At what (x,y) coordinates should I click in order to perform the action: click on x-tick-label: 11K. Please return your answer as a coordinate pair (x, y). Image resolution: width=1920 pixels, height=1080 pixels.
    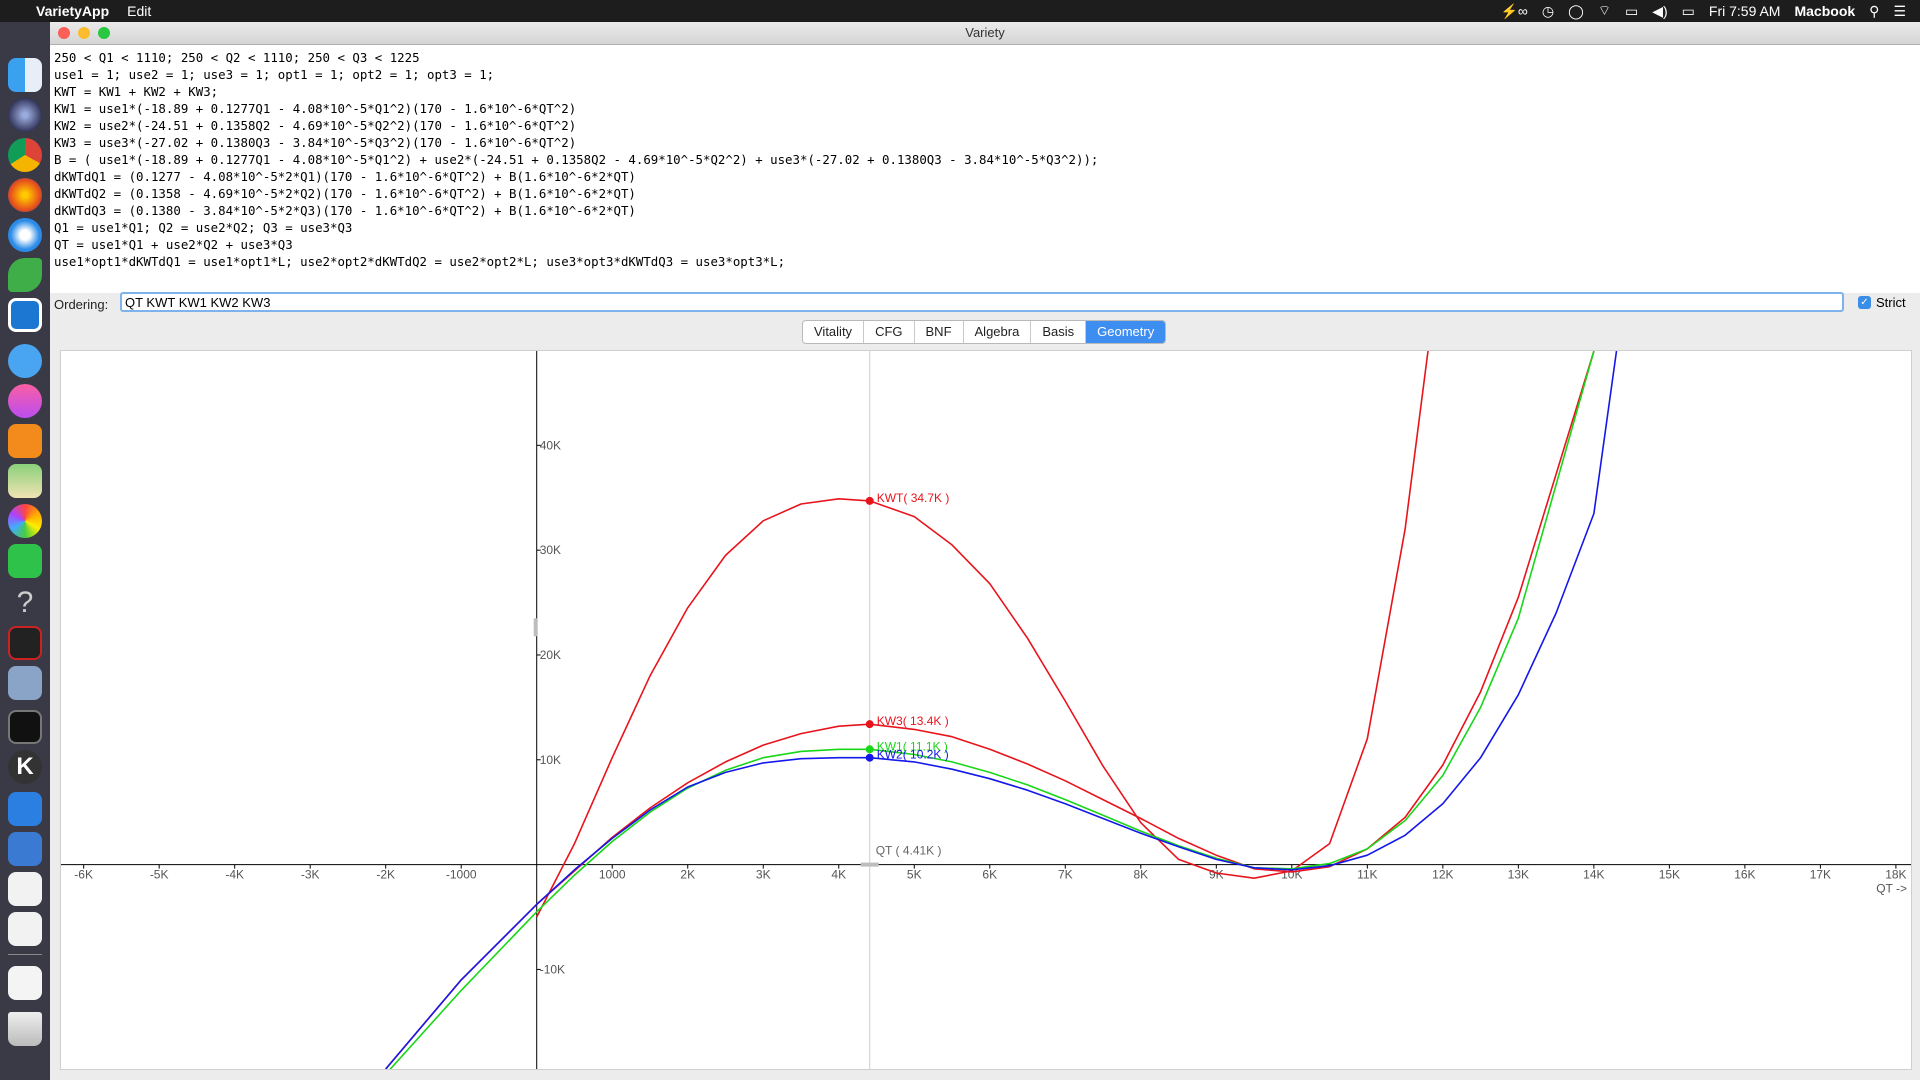
    Looking at the image, I should click on (1367, 875).